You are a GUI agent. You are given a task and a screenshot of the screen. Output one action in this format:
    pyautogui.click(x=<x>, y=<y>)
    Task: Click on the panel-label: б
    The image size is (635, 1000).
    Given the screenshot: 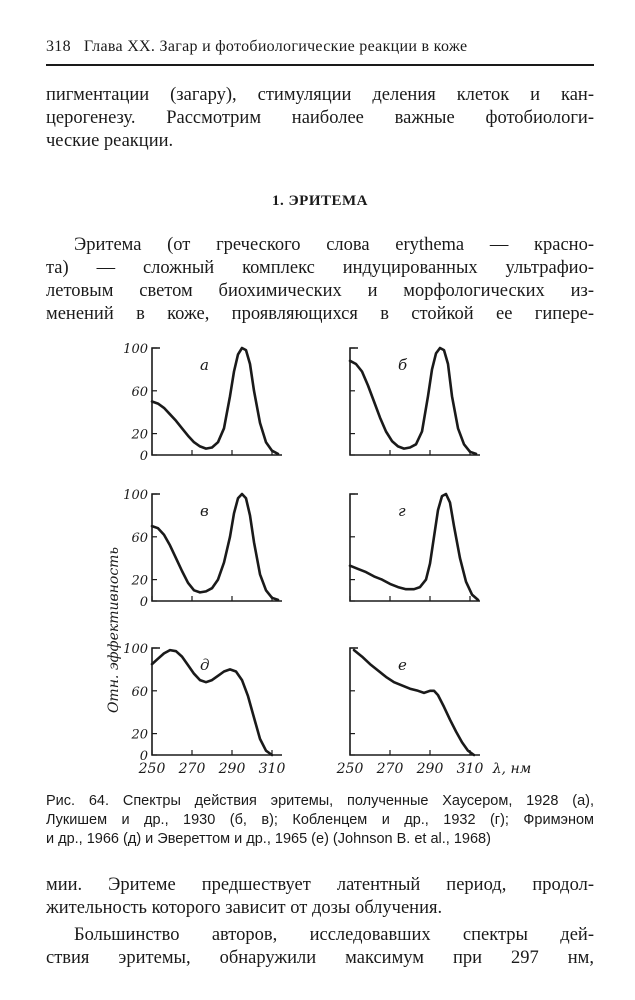 What is the action you would take?
    pyautogui.click(x=403, y=365)
    